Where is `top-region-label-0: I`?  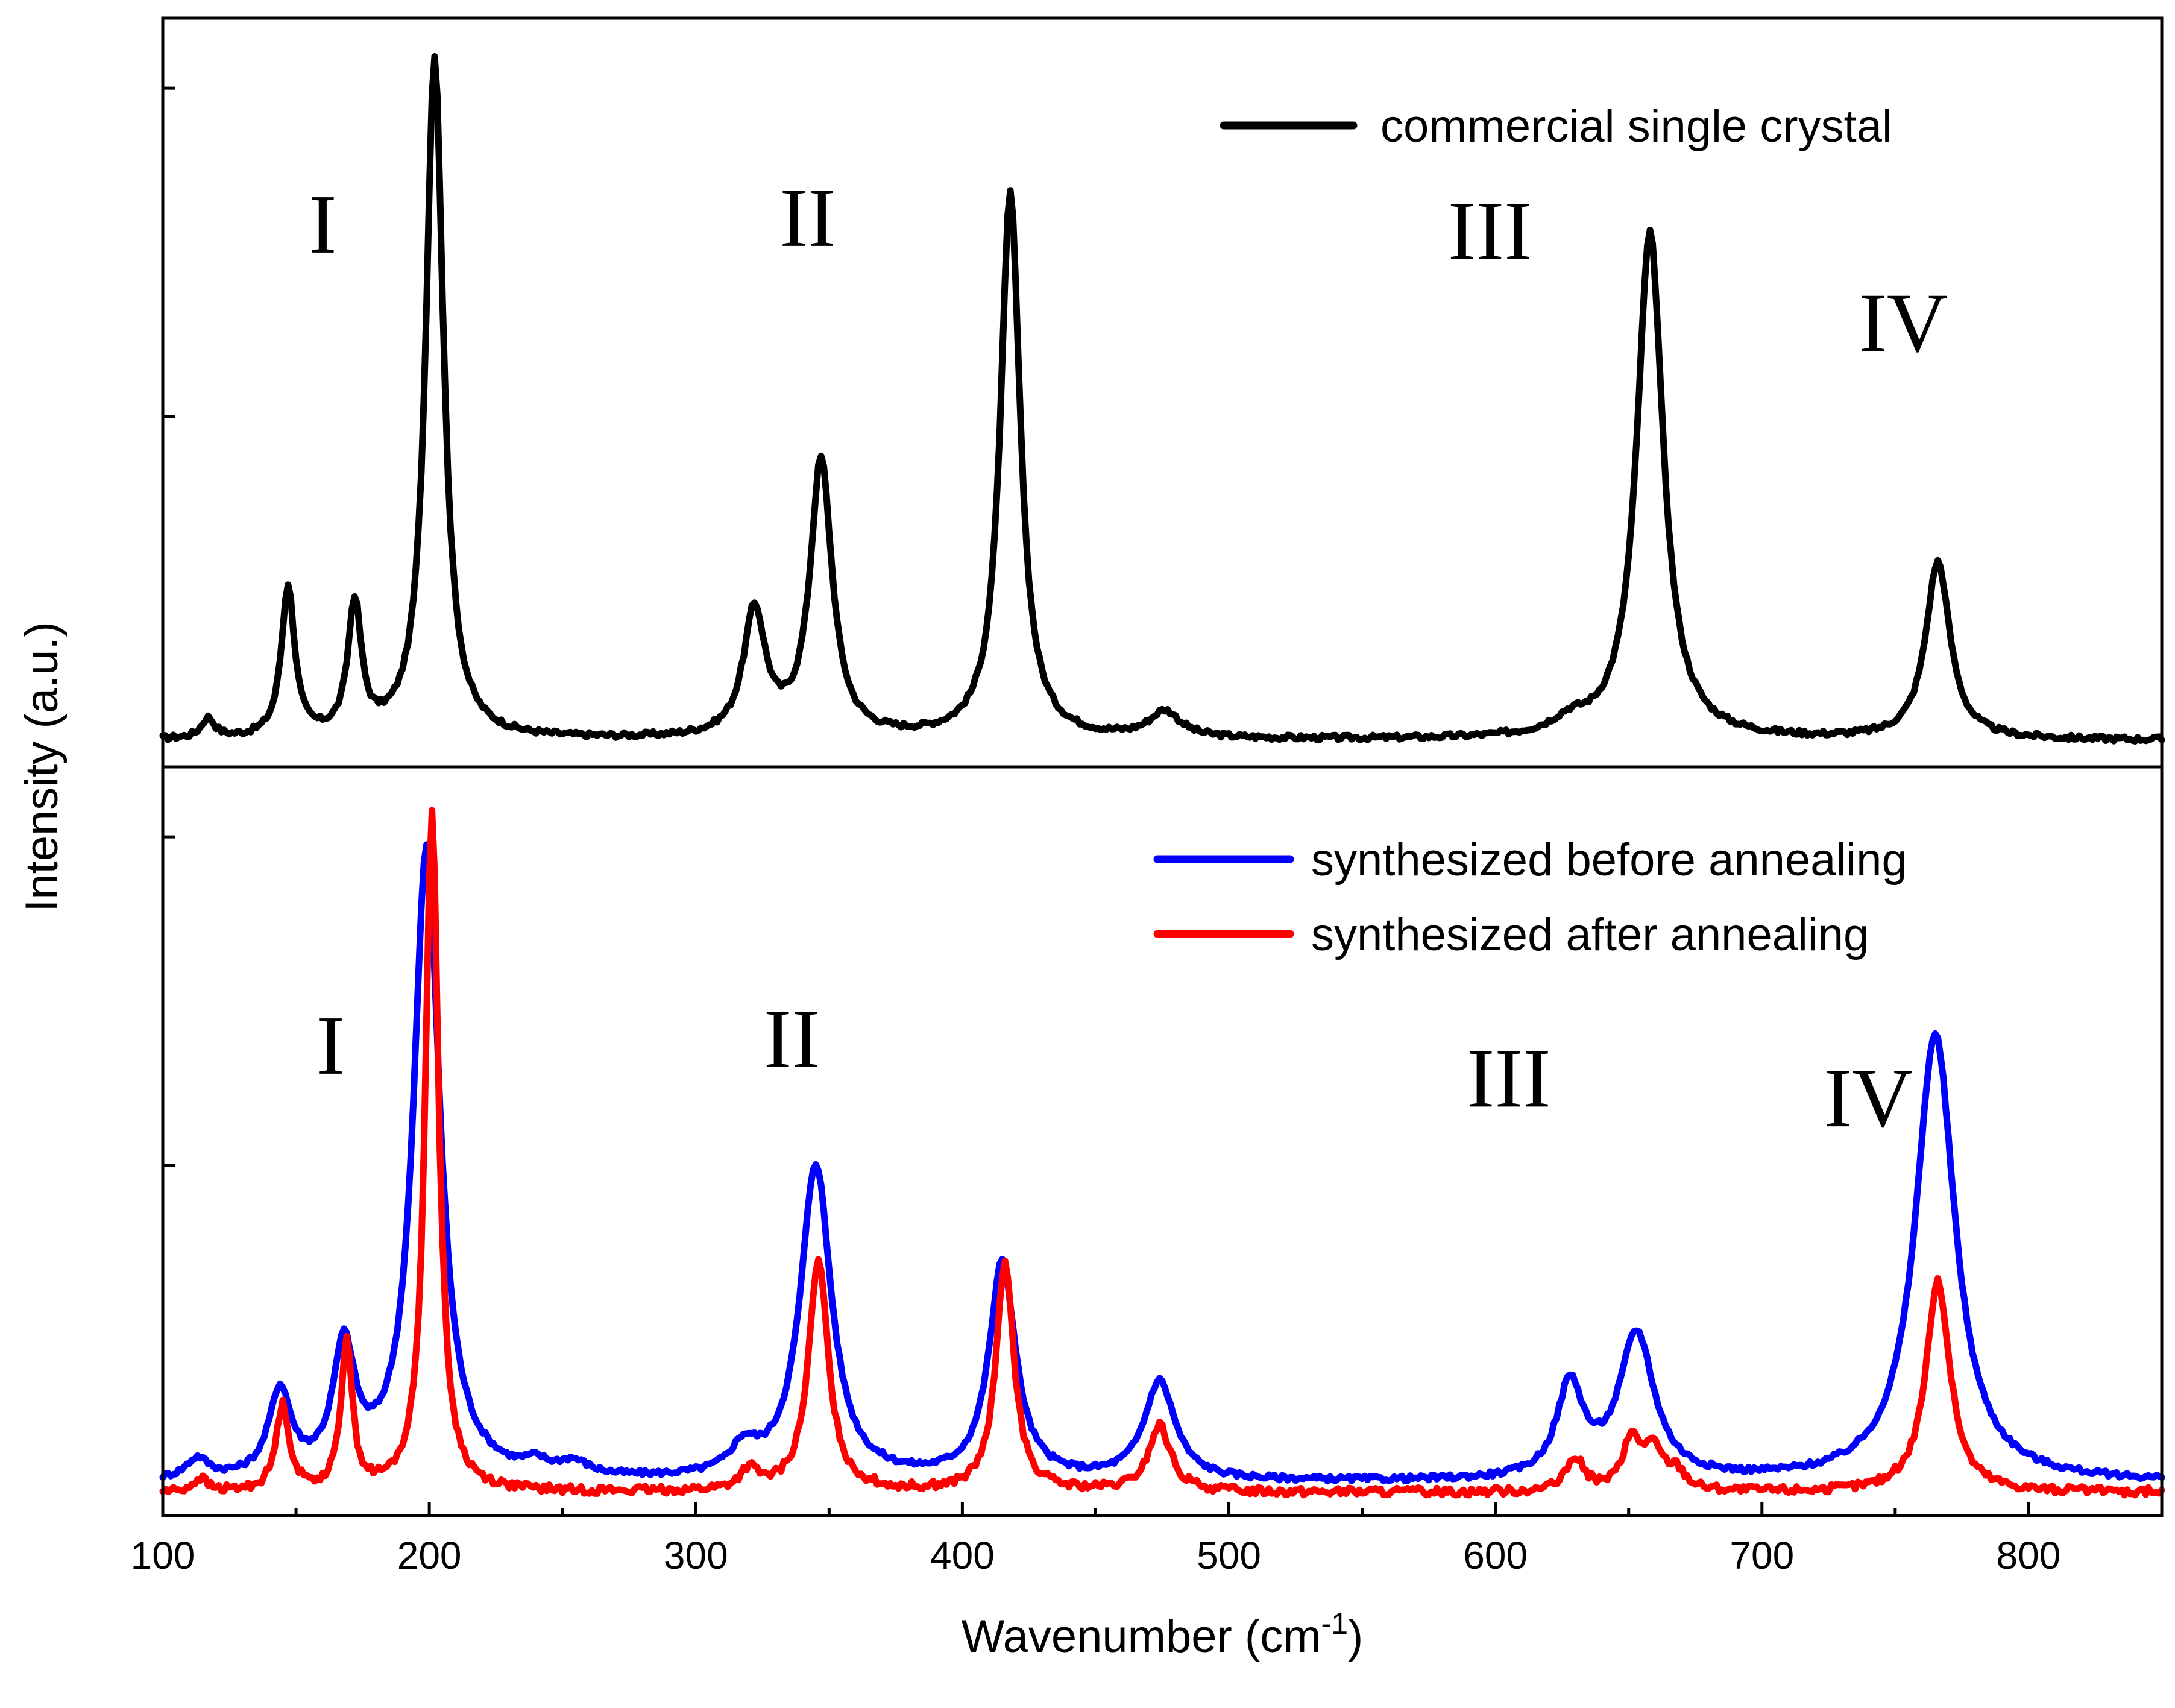 top-region-label-0: I is located at coordinates (323, 224).